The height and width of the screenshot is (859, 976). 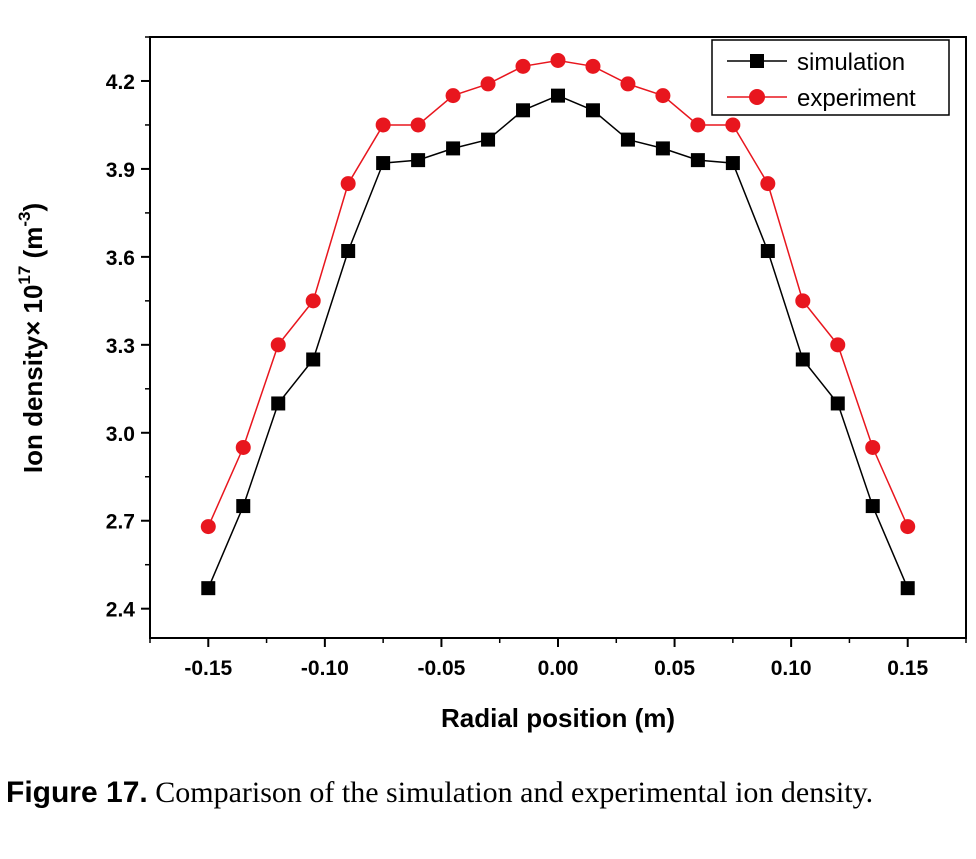 I want to click on y-tick-label: 2.4, so click(x=121, y=610).